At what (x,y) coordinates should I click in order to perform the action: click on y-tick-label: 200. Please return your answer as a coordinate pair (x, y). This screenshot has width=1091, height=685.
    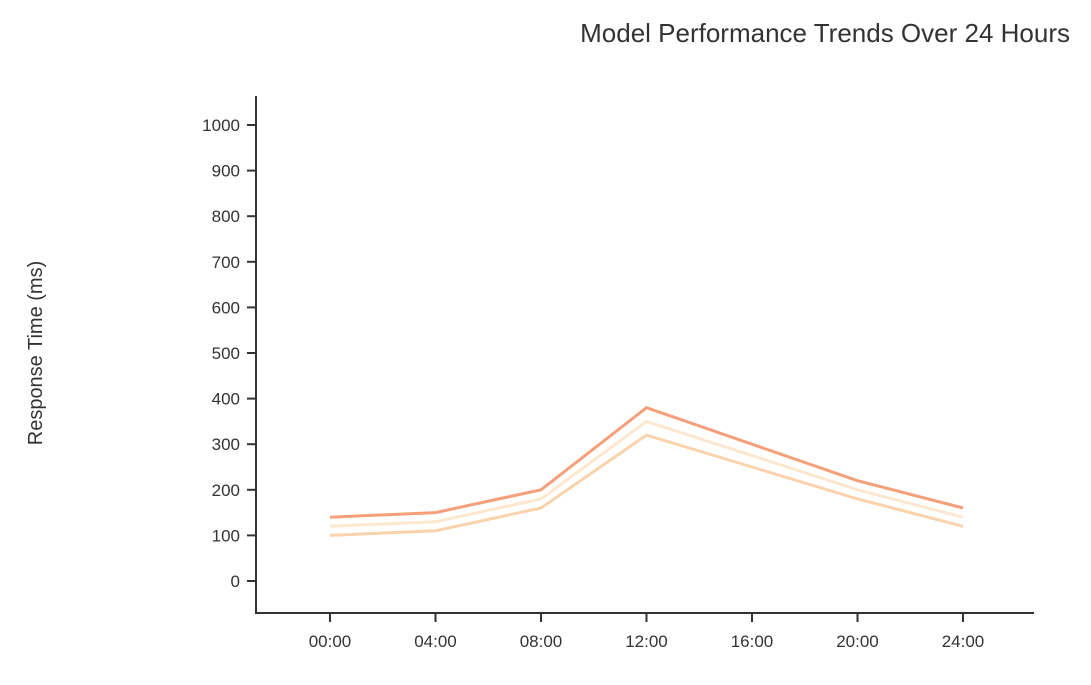
    Looking at the image, I should click on (226, 490).